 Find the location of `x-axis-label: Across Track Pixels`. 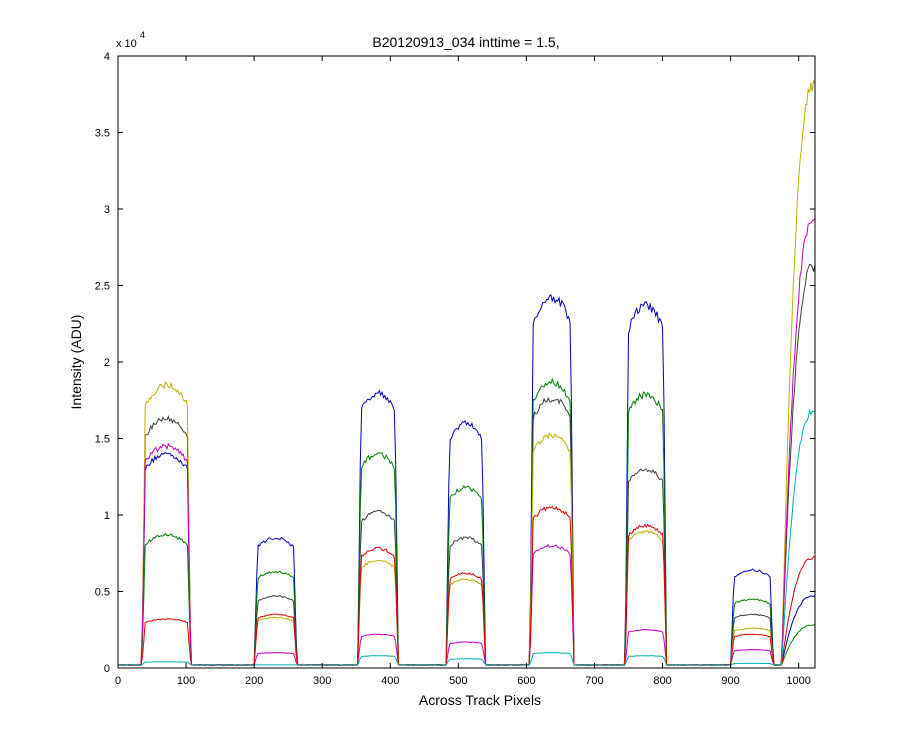

x-axis-label: Across Track Pixels is located at coordinates (480, 700).